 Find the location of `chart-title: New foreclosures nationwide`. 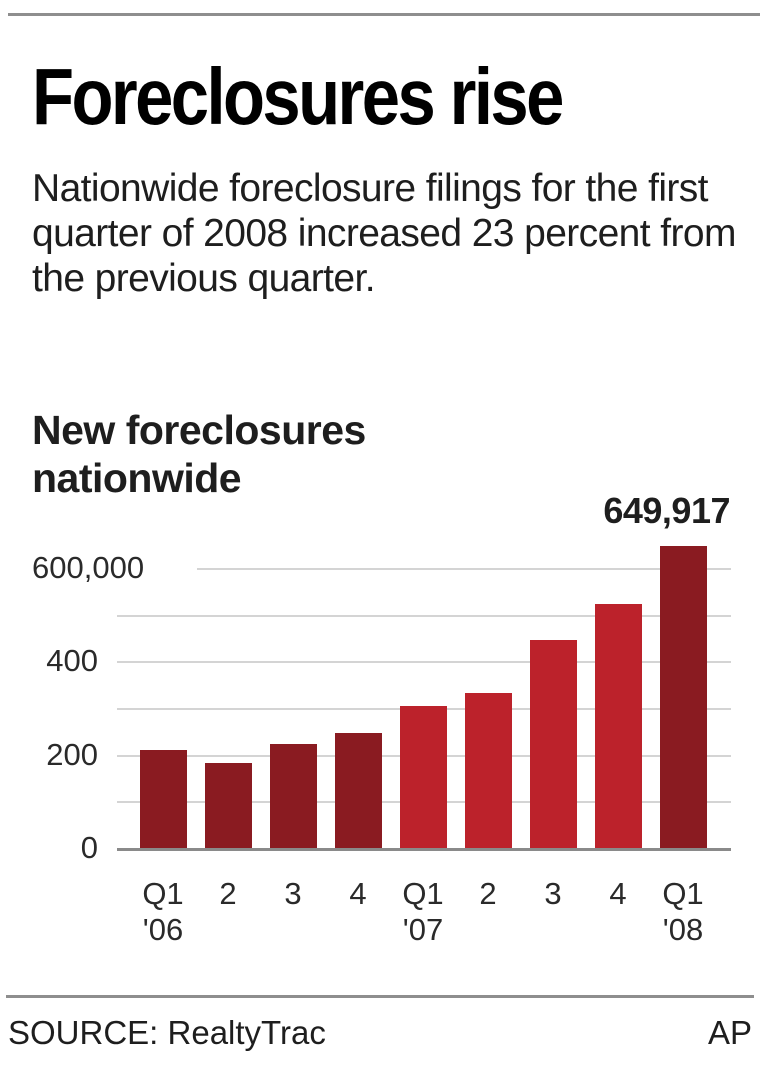

chart-title: New foreclosures nationwide is located at coordinates (199, 454).